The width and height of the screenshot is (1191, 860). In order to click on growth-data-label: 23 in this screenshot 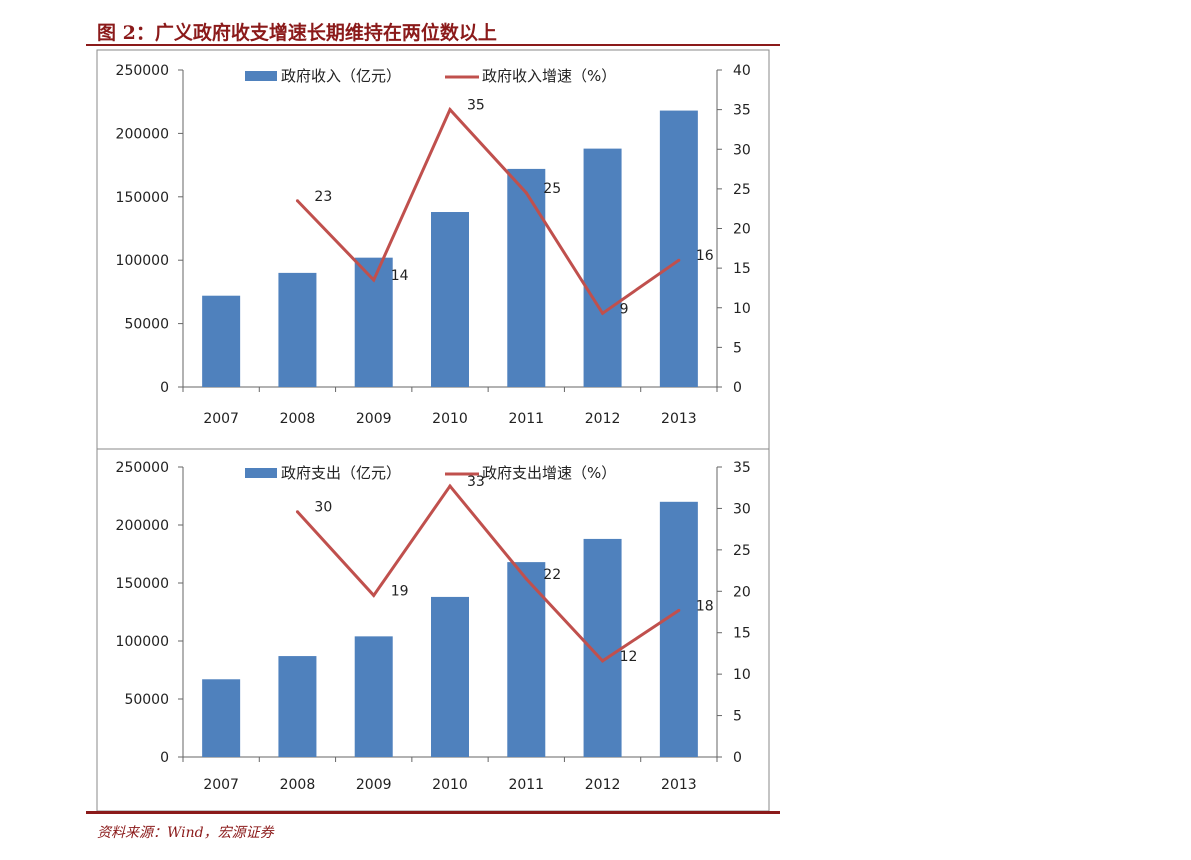, I will do `click(323, 197)`.